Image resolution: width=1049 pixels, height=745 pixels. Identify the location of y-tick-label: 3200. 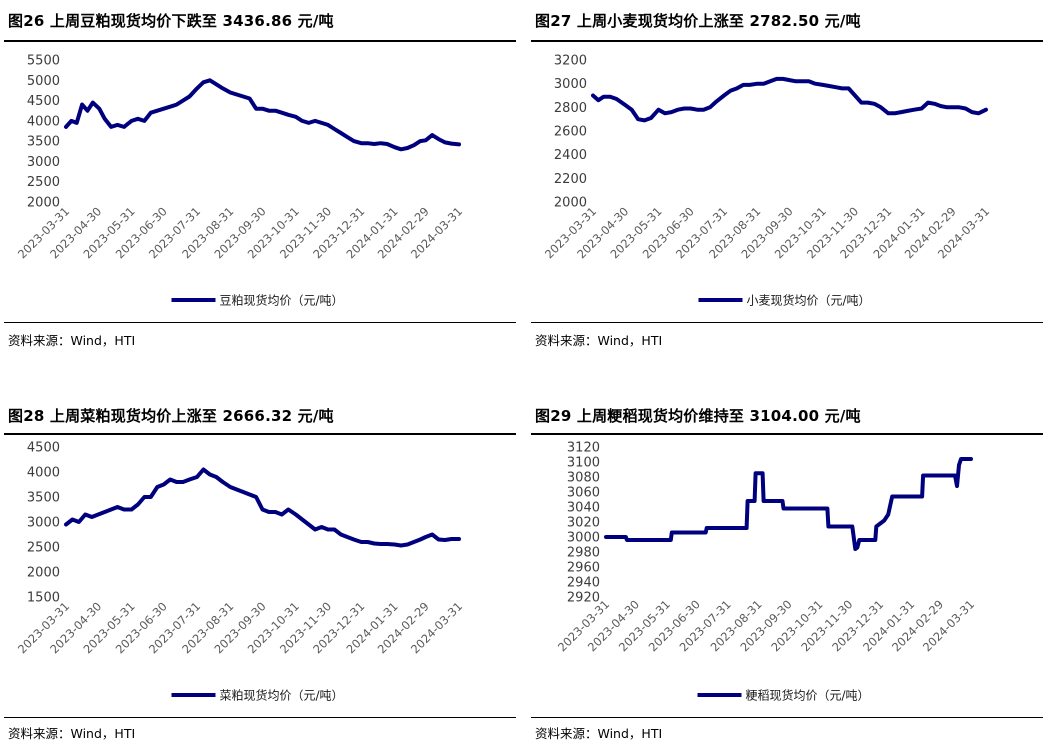
(570, 61).